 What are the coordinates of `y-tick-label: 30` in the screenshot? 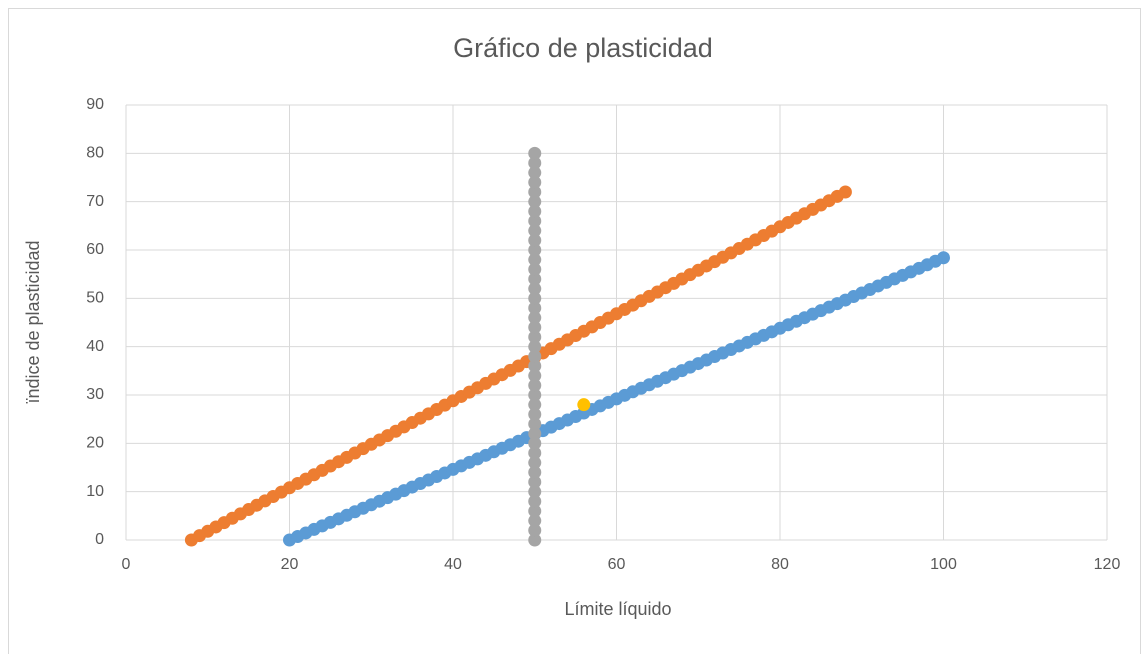 It's located at (95, 394).